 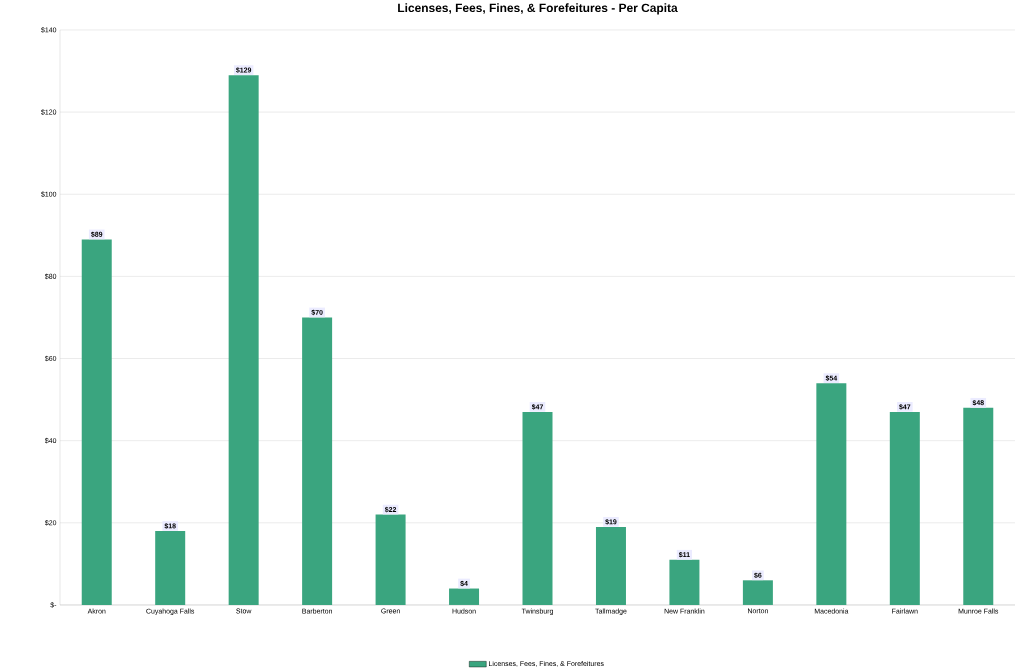 What do you see at coordinates (538, 9) in the screenshot?
I see `chart-title: Licenses, Fees, Fines, & Forefeitures - Per Capita` at bounding box center [538, 9].